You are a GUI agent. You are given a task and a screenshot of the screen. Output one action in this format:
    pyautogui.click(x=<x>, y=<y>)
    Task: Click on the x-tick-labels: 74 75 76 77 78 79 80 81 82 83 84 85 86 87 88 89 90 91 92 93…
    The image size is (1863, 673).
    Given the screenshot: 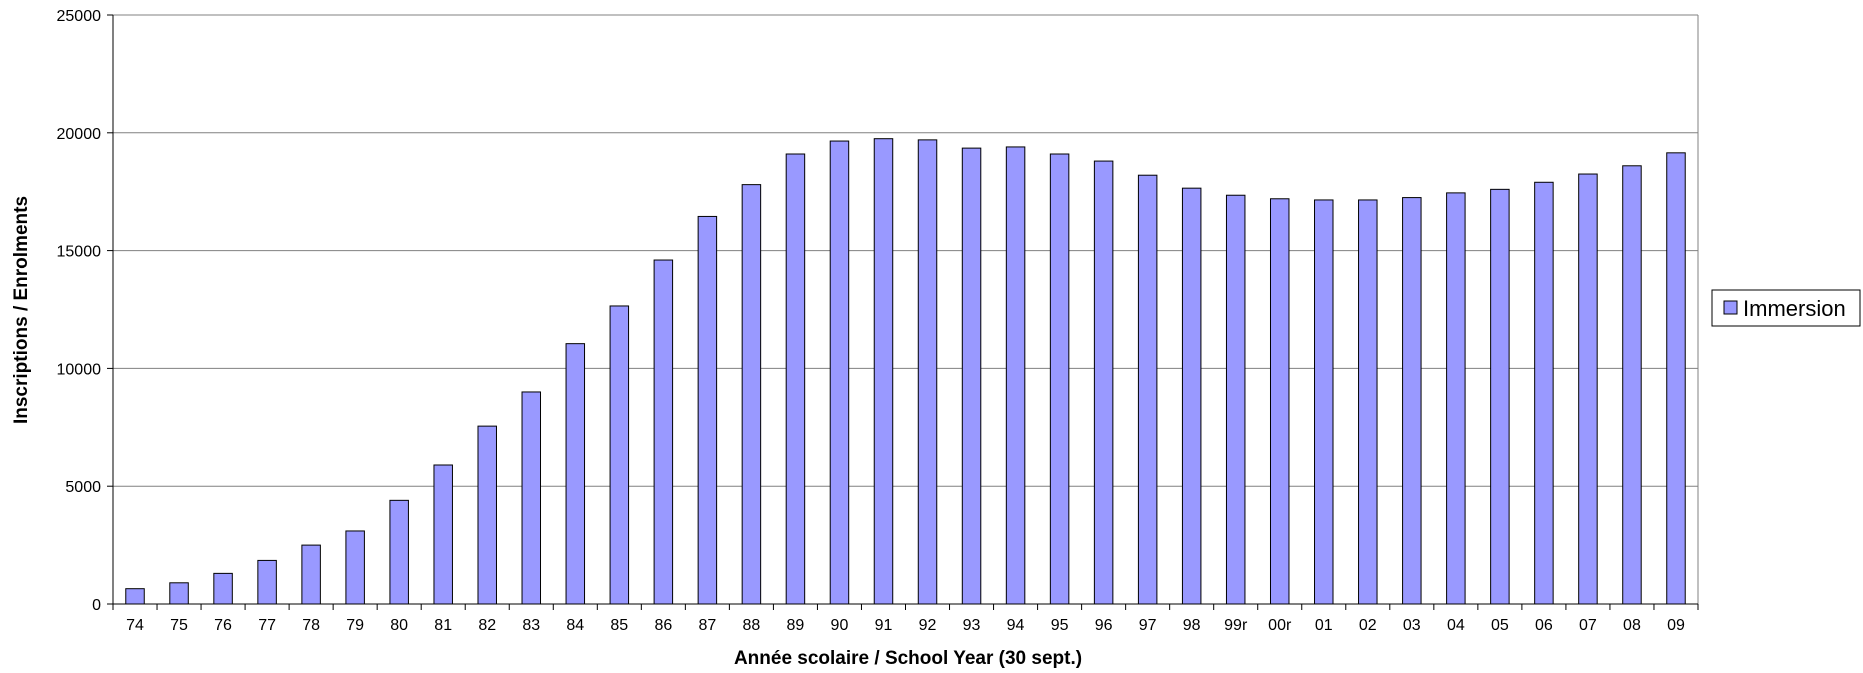 What is the action you would take?
    pyautogui.click(x=905, y=619)
    